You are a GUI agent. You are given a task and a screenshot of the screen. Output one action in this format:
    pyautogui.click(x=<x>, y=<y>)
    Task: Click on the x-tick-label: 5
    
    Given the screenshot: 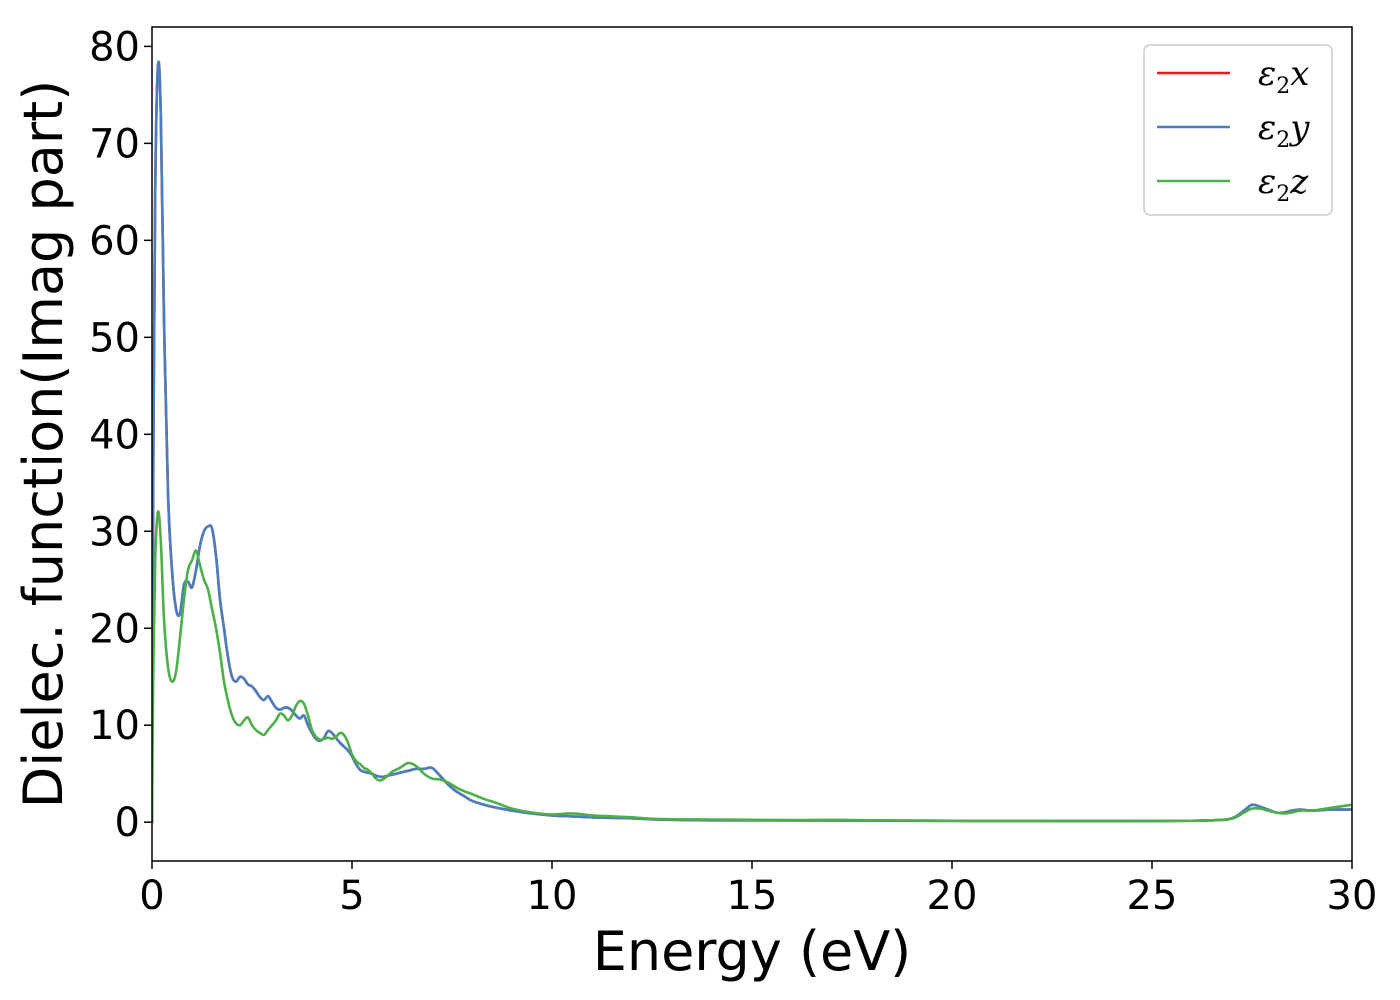 What is the action you would take?
    pyautogui.click(x=351, y=896)
    